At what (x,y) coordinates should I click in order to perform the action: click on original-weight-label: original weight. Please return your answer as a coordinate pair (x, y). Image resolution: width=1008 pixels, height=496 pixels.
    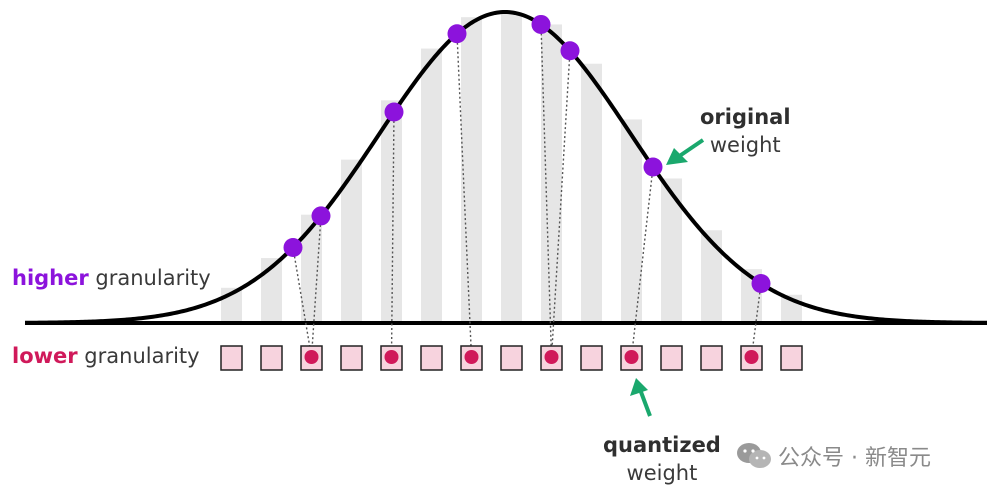
    Looking at the image, I should click on (745, 131).